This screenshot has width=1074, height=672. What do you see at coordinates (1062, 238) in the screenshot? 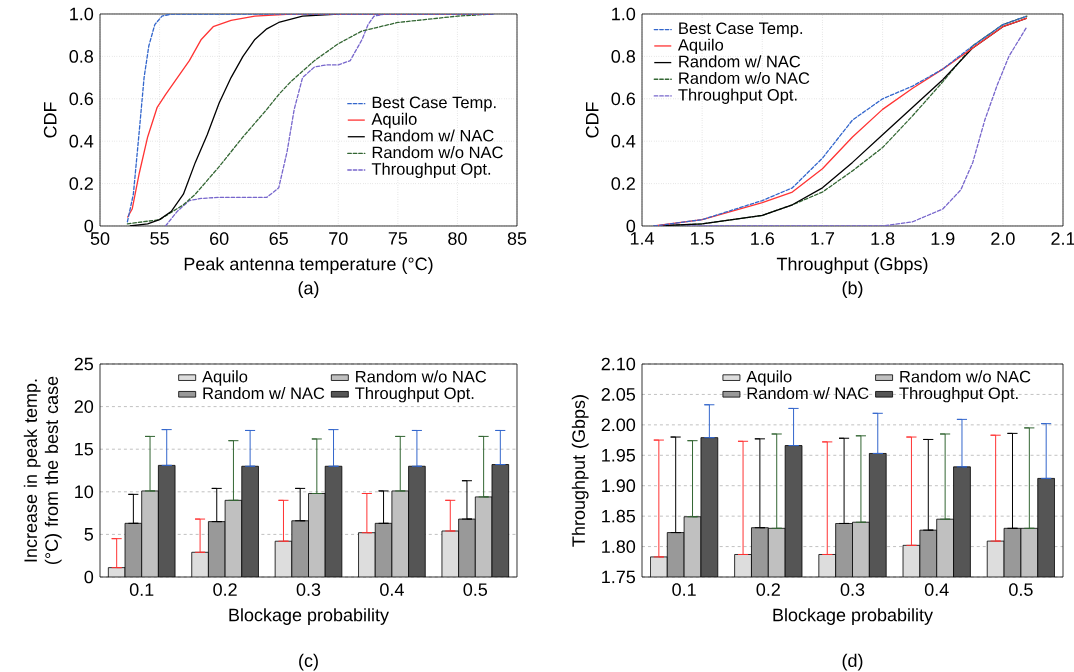
I see `x-tick-label: 2.1` at bounding box center [1062, 238].